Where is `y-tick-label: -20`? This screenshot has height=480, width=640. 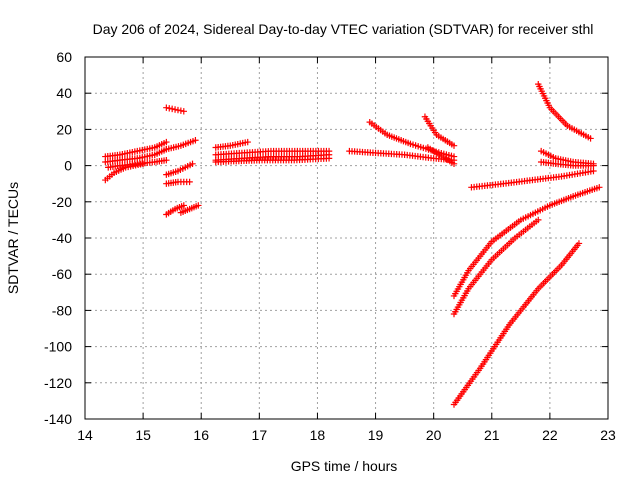 y-tick-label: -20 is located at coordinates (62, 202).